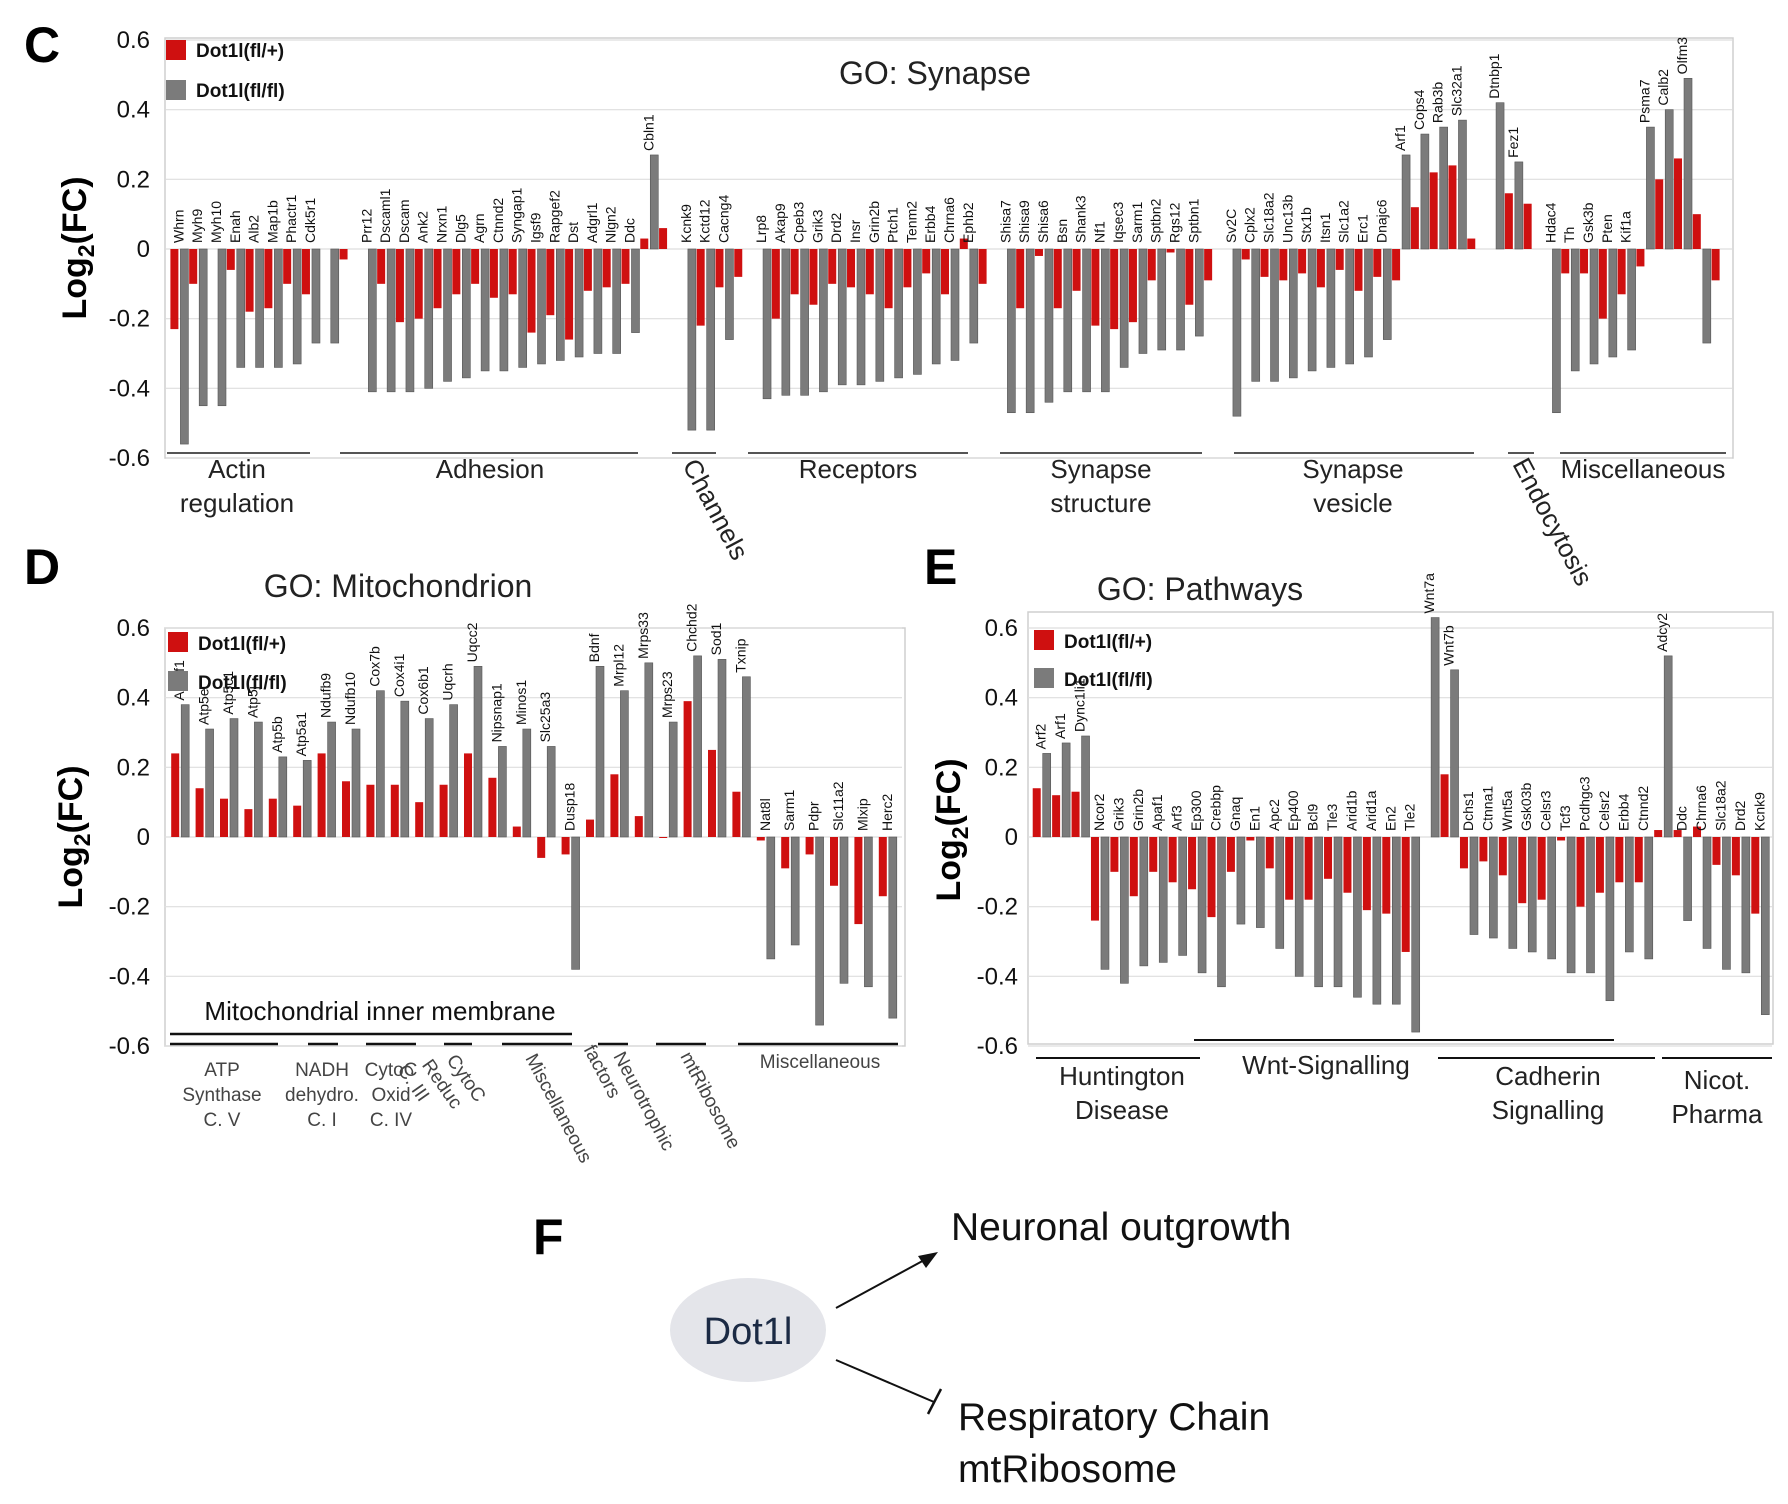 The width and height of the screenshot is (1788, 1504). What do you see at coordinates (73, 836) in the screenshot?
I see `y-axis-label-d: Log2(FC)` at bounding box center [73, 836].